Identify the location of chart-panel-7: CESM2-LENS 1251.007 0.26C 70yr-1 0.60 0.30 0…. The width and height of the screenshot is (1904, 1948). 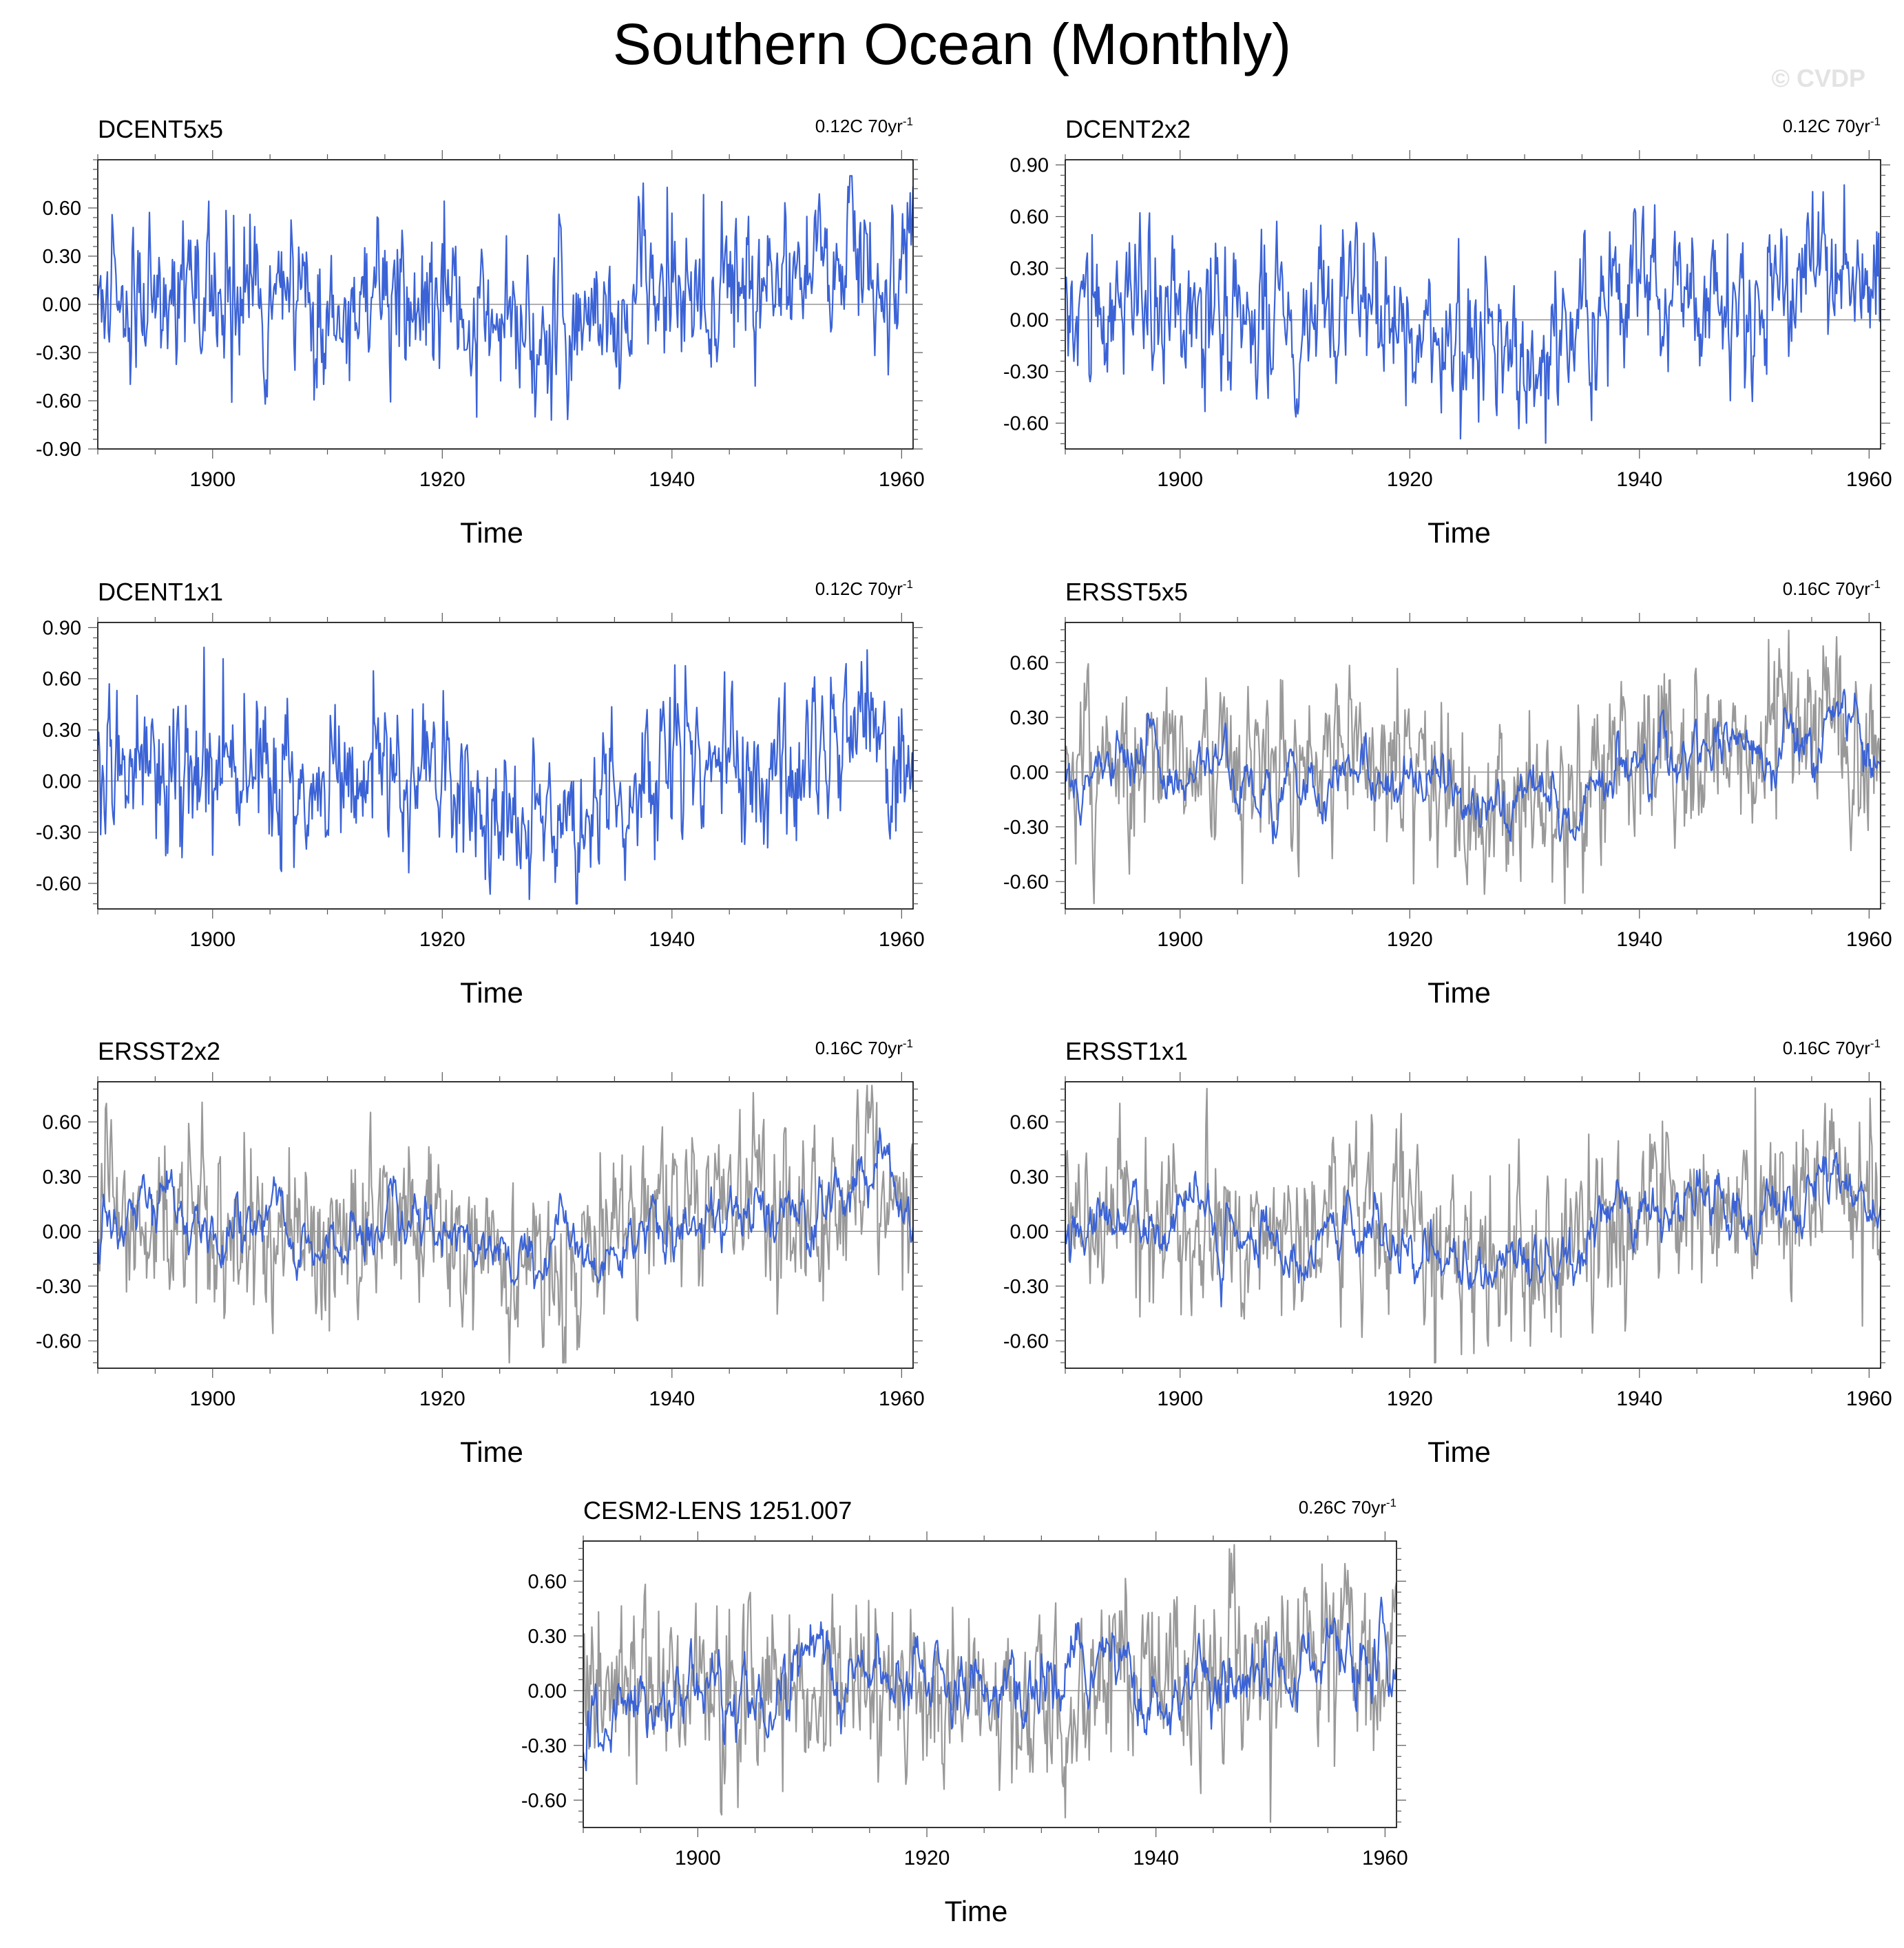
(964, 1711).